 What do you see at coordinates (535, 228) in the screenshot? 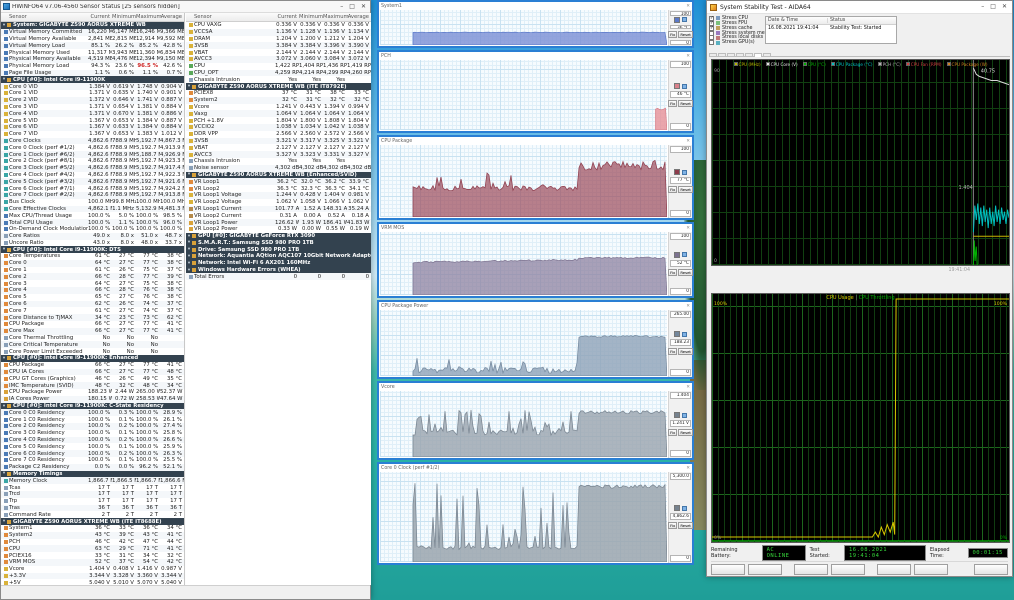
I see `graph-titlebar: VRM MOS ✕` at bounding box center [535, 228].